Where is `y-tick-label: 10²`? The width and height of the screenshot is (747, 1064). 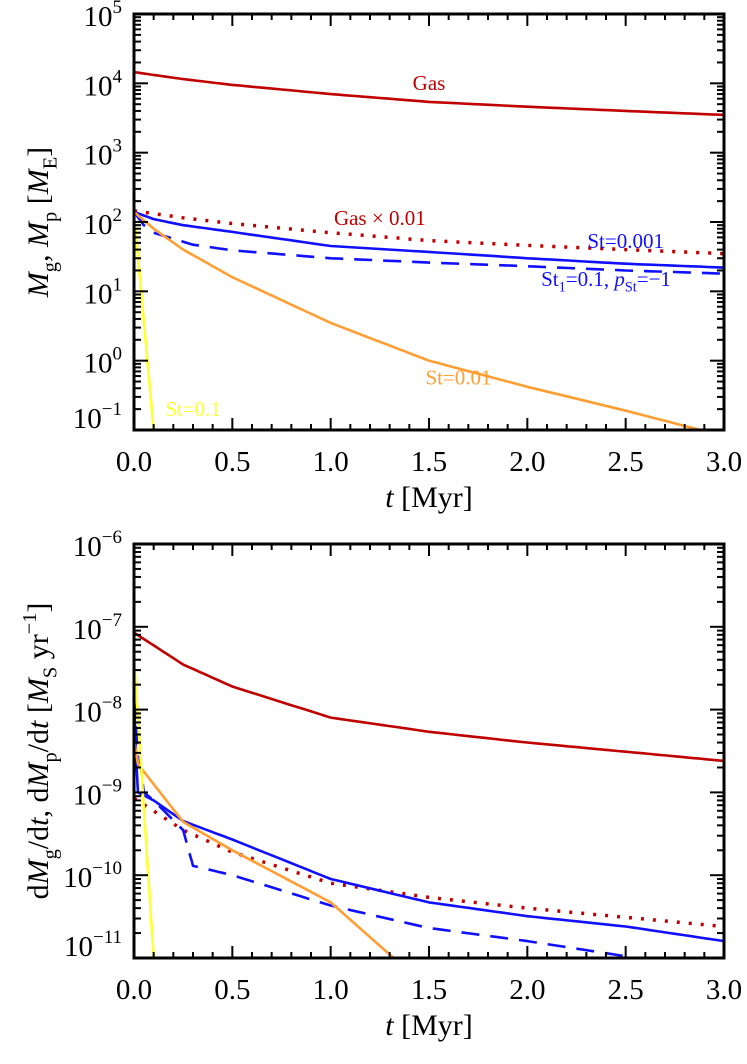 y-tick-label: 10² is located at coordinates (103, 223).